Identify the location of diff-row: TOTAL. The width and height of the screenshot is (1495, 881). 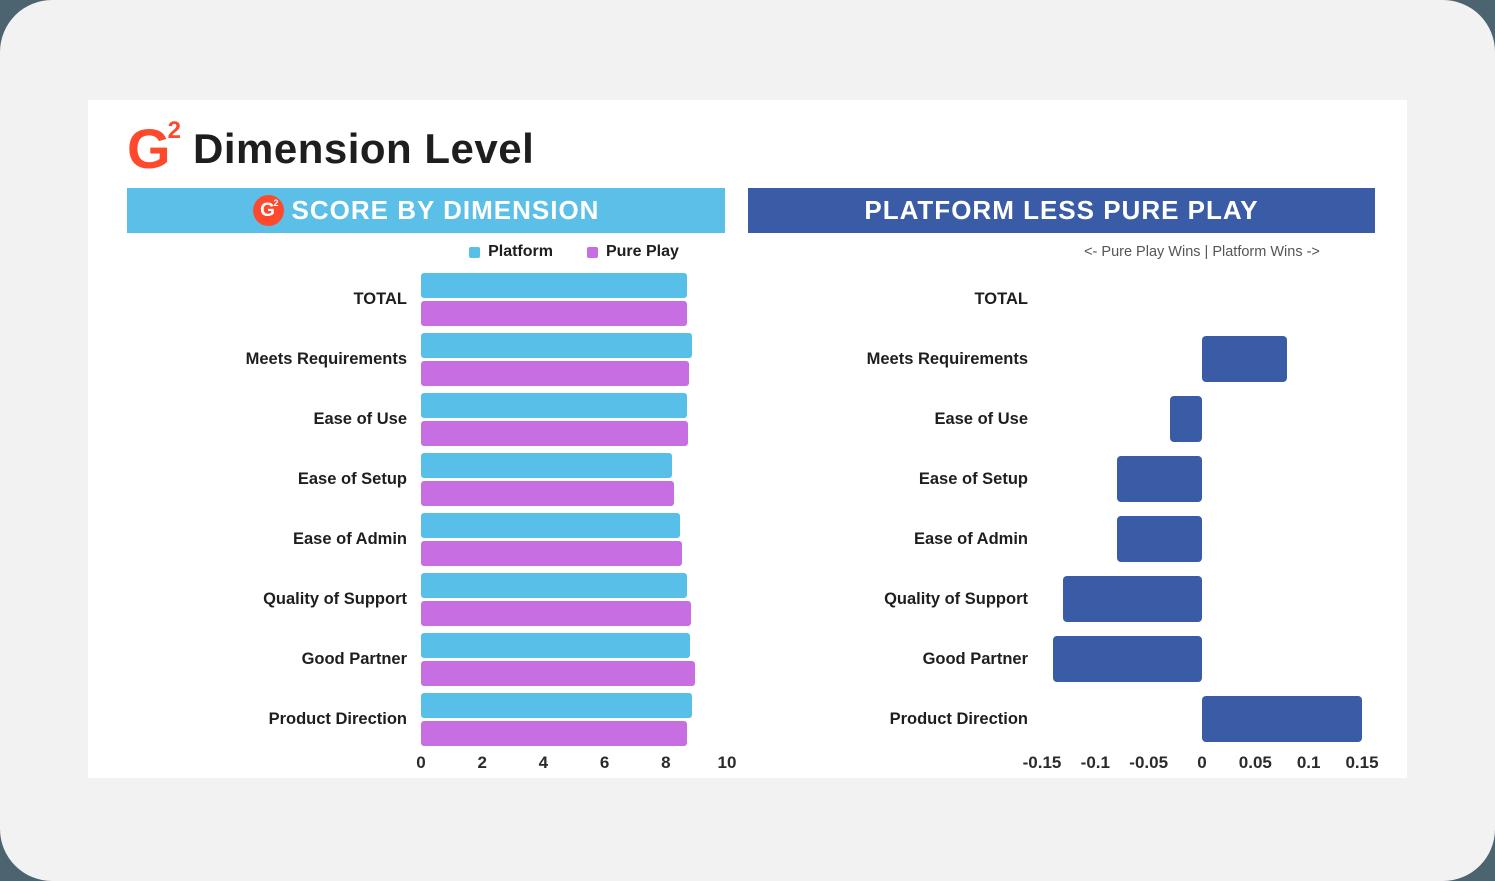
(1061, 299).